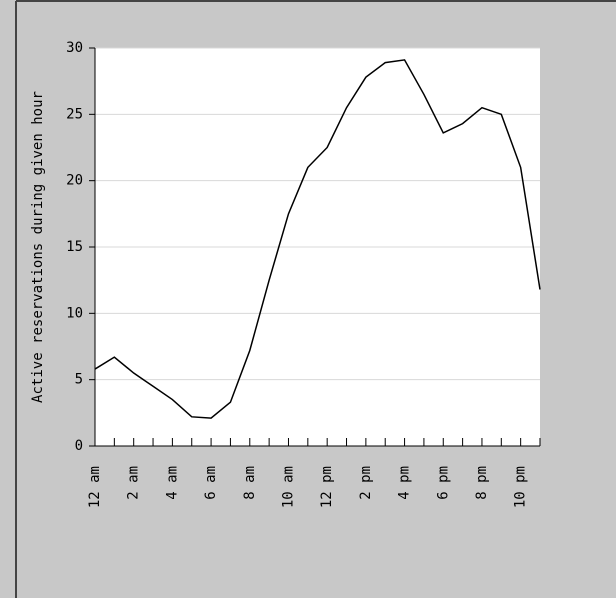  I want to click on y-tick-label: 10, so click(74, 313).